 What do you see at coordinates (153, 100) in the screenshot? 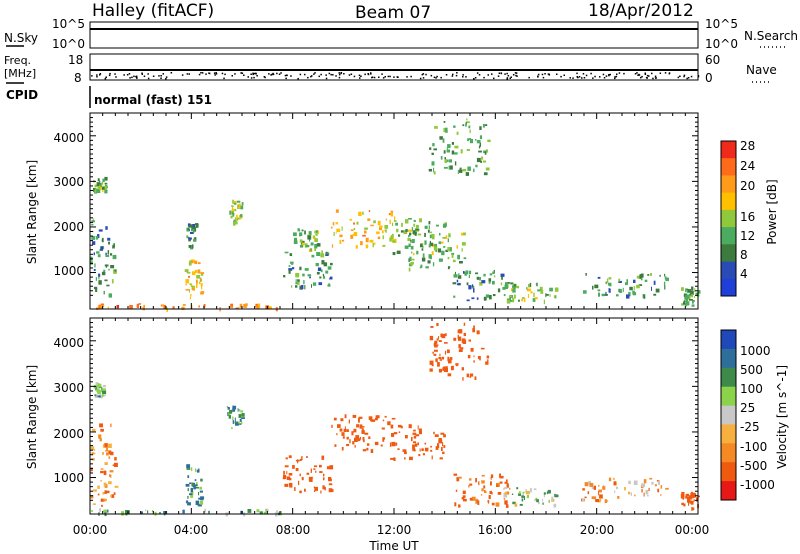
I see `cpid-text: normal (fast) 151` at bounding box center [153, 100].